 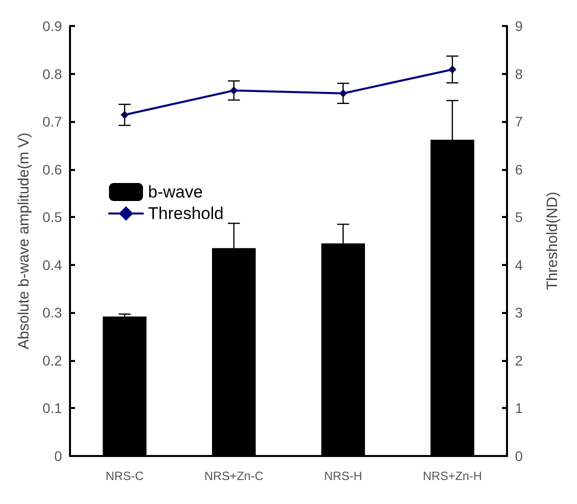 What do you see at coordinates (24, 241) in the screenshot?
I see `y-axis-title: Absolute b-wave amplitude(m V)` at bounding box center [24, 241].